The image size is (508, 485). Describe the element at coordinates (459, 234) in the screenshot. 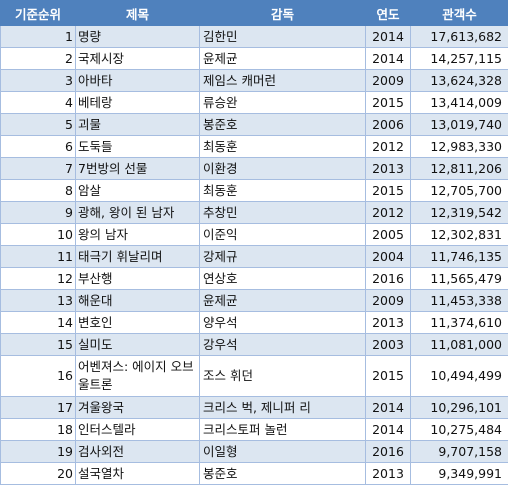

I see `audience-cell: 12,302,831` at that location.